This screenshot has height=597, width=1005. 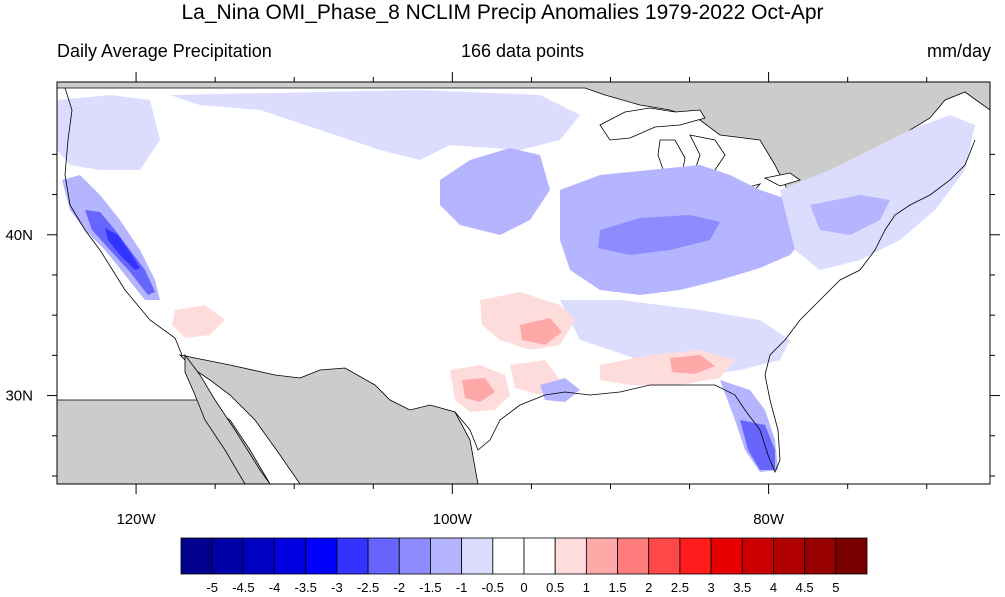 I want to click on oklahoma-positive-core, so click(x=541, y=331).